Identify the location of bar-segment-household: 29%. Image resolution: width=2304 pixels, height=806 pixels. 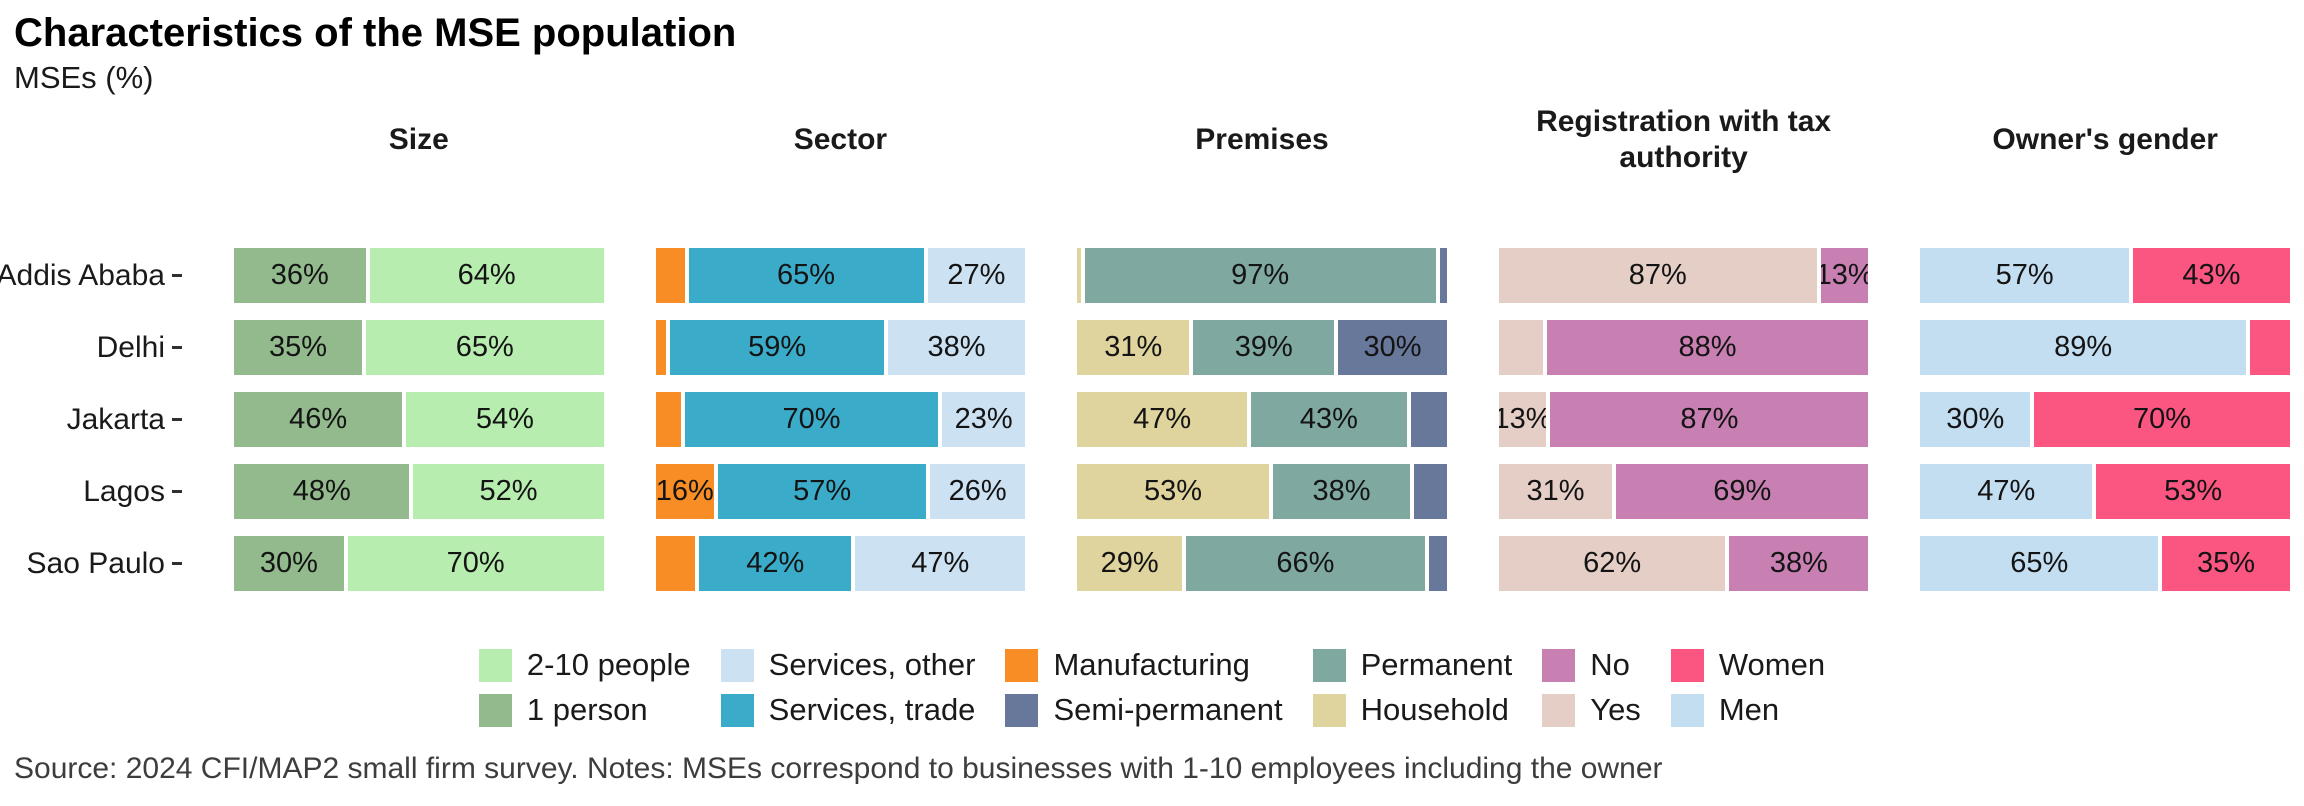
(1130, 563).